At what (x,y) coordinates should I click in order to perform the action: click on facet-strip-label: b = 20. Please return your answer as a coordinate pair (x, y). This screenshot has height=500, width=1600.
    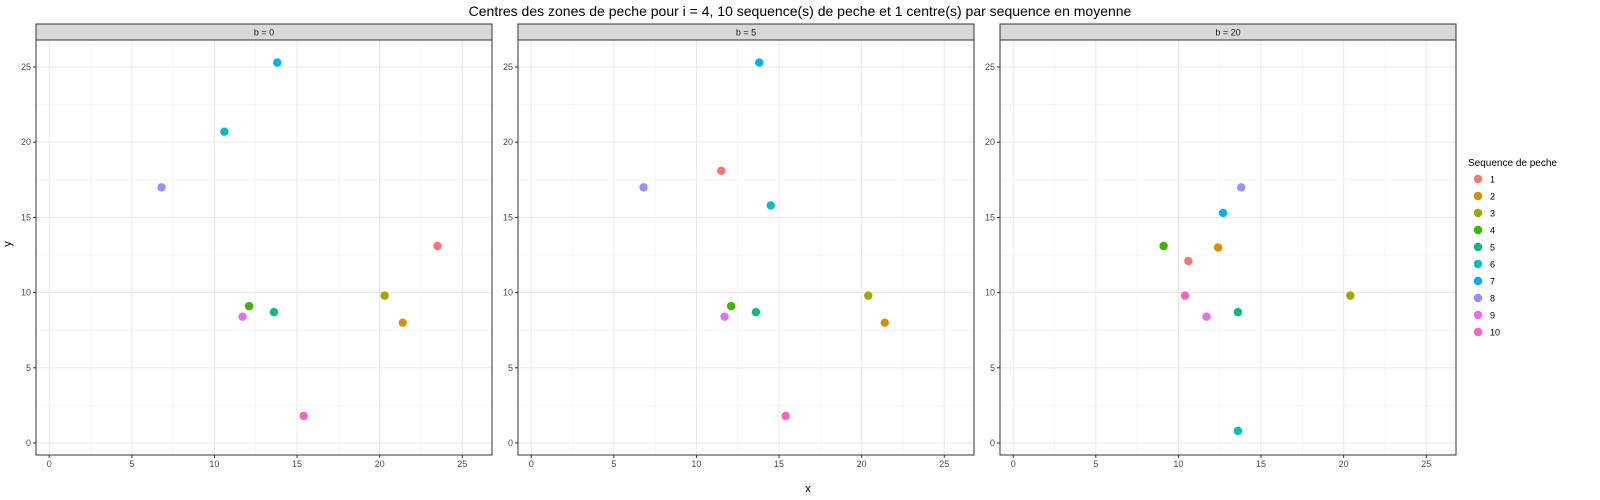
    Looking at the image, I should click on (1227, 33).